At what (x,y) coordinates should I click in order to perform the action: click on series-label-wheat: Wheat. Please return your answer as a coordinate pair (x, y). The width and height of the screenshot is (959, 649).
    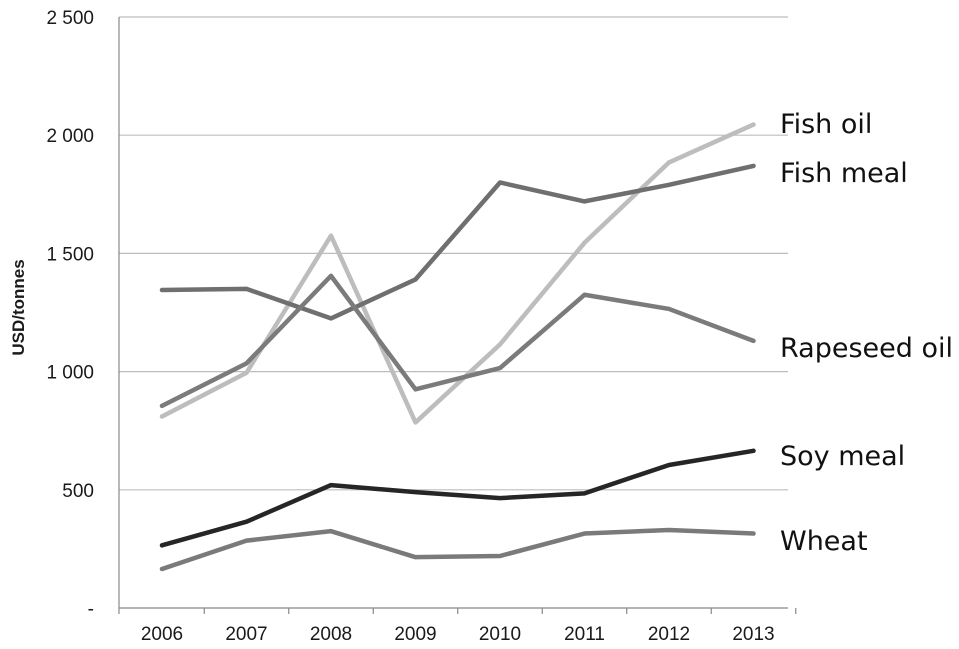
    Looking at the image, I should click on (824, 541).